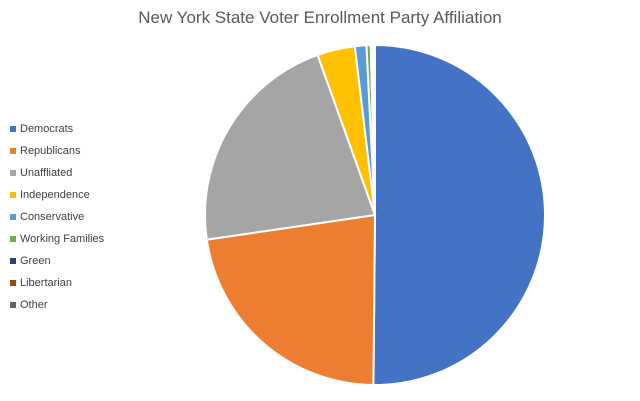  Describe the element at coordinates (46, 283) in the screenshot. I see `legend-label: Libertarian` at that location.